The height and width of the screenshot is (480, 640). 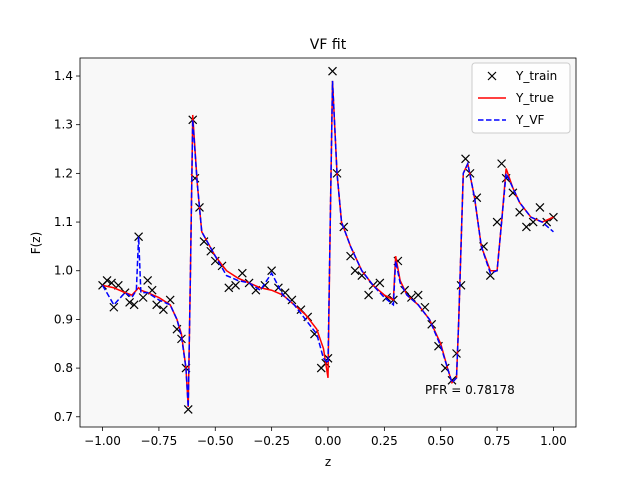 I want to click on x-axis-label: z, so click(x=328, y=462).